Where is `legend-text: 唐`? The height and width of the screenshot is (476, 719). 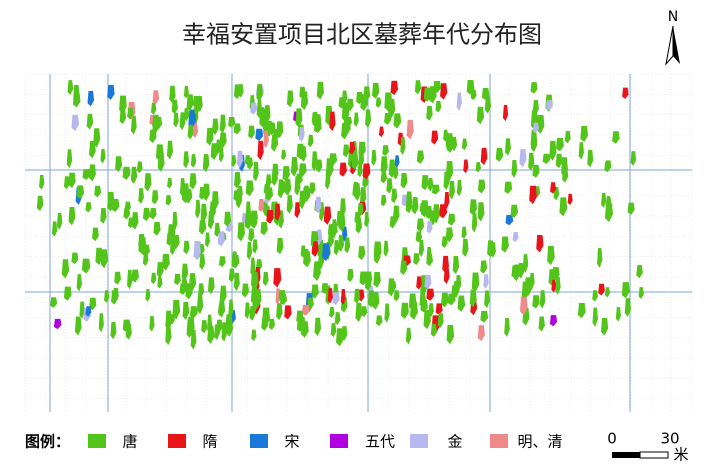 legend-text: 唐 is located at coordinates (129, 442).